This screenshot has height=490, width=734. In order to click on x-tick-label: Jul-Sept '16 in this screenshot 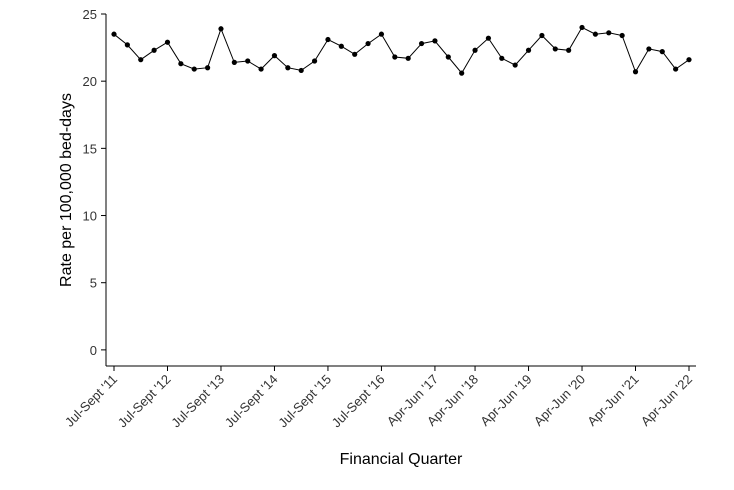, I will do `click(358, 401)`.